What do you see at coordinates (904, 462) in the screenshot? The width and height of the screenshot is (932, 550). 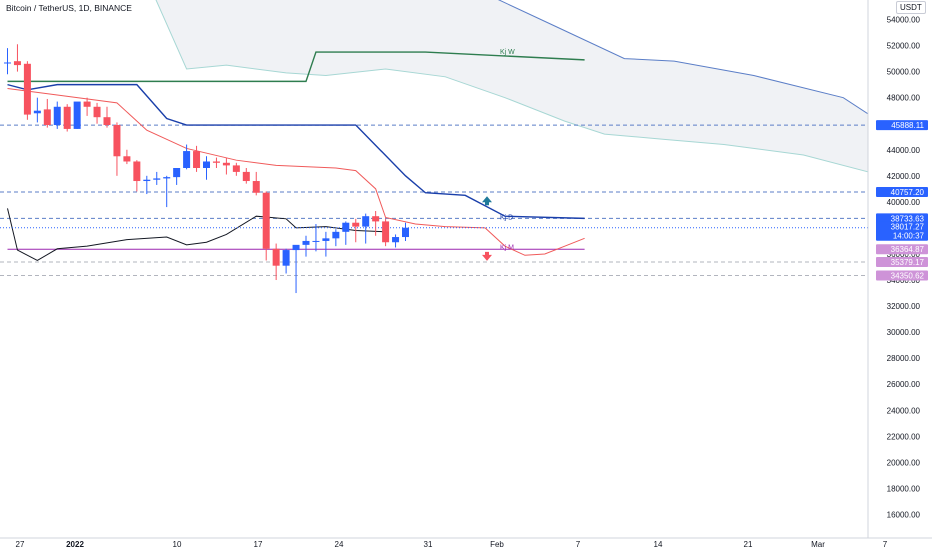 I see `y-tick-label: 20000.00` at bounding box center [904, 462].